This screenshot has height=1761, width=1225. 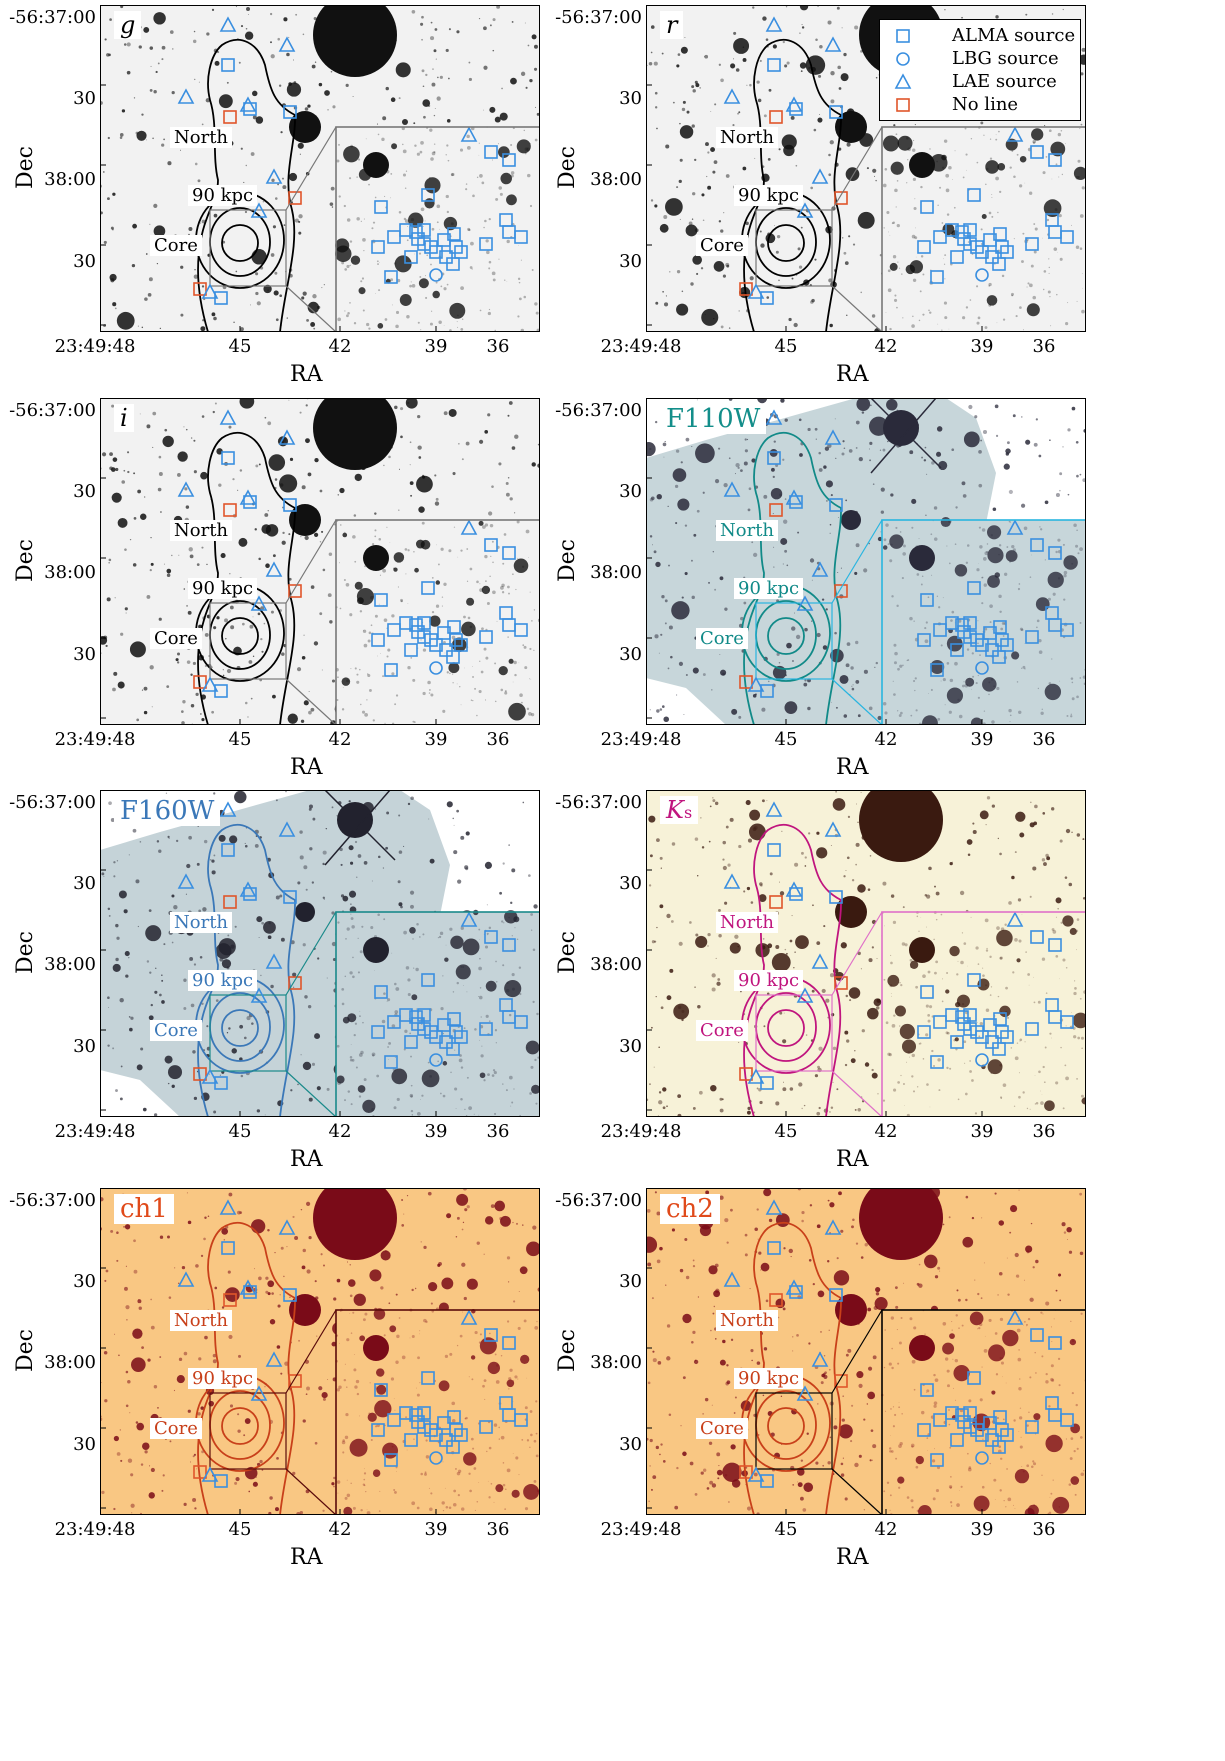 What do you see at coordinates (498, 739) in the screenshot?
I see `x-tick-label: 36` at bounding box center [498, 739].